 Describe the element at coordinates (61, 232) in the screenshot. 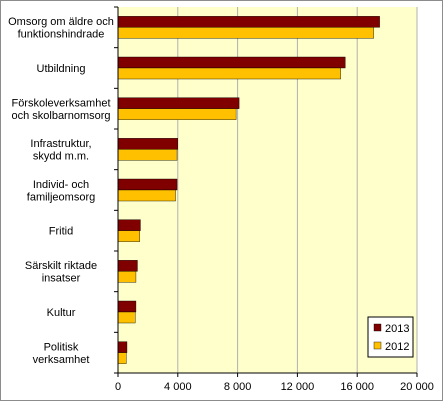

I see `category-label: Fritid` at that location.